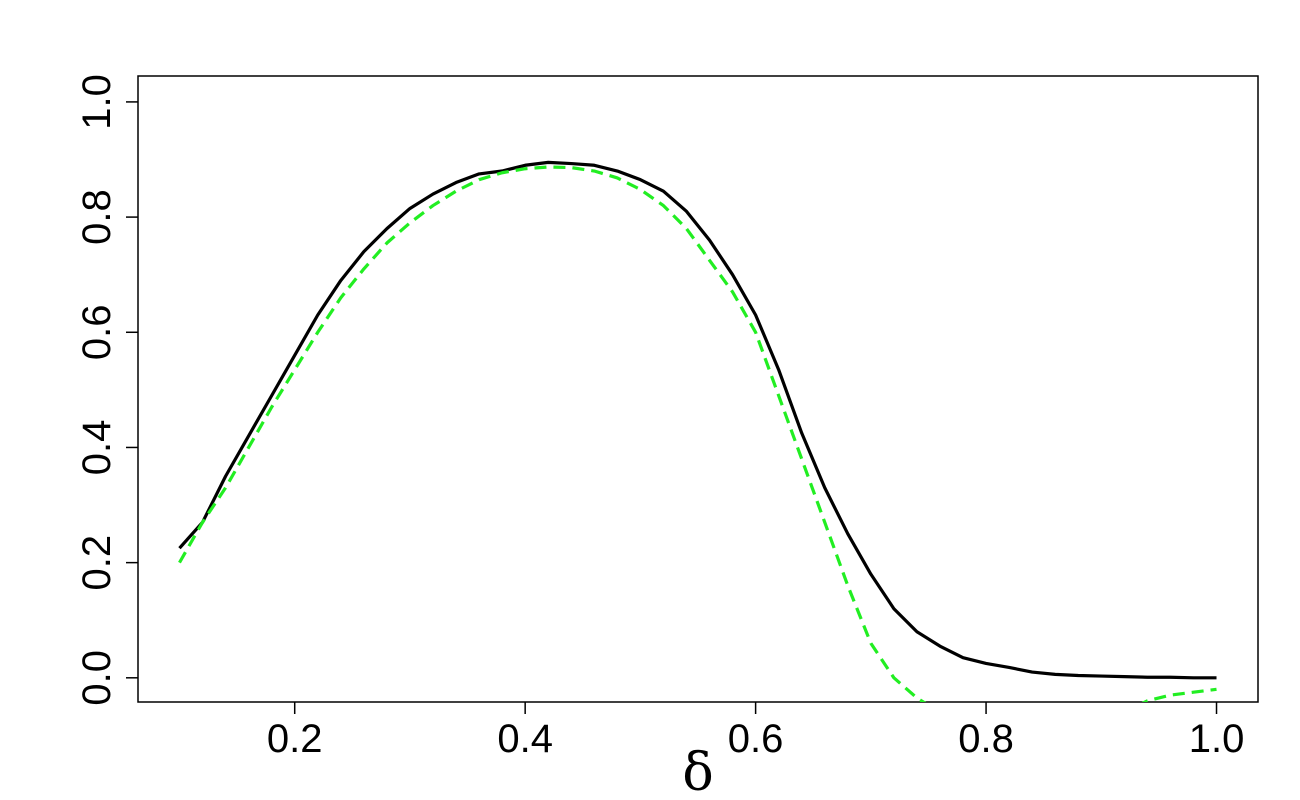  I want to click on x-tick-label: 0.2, so click(295, 739).